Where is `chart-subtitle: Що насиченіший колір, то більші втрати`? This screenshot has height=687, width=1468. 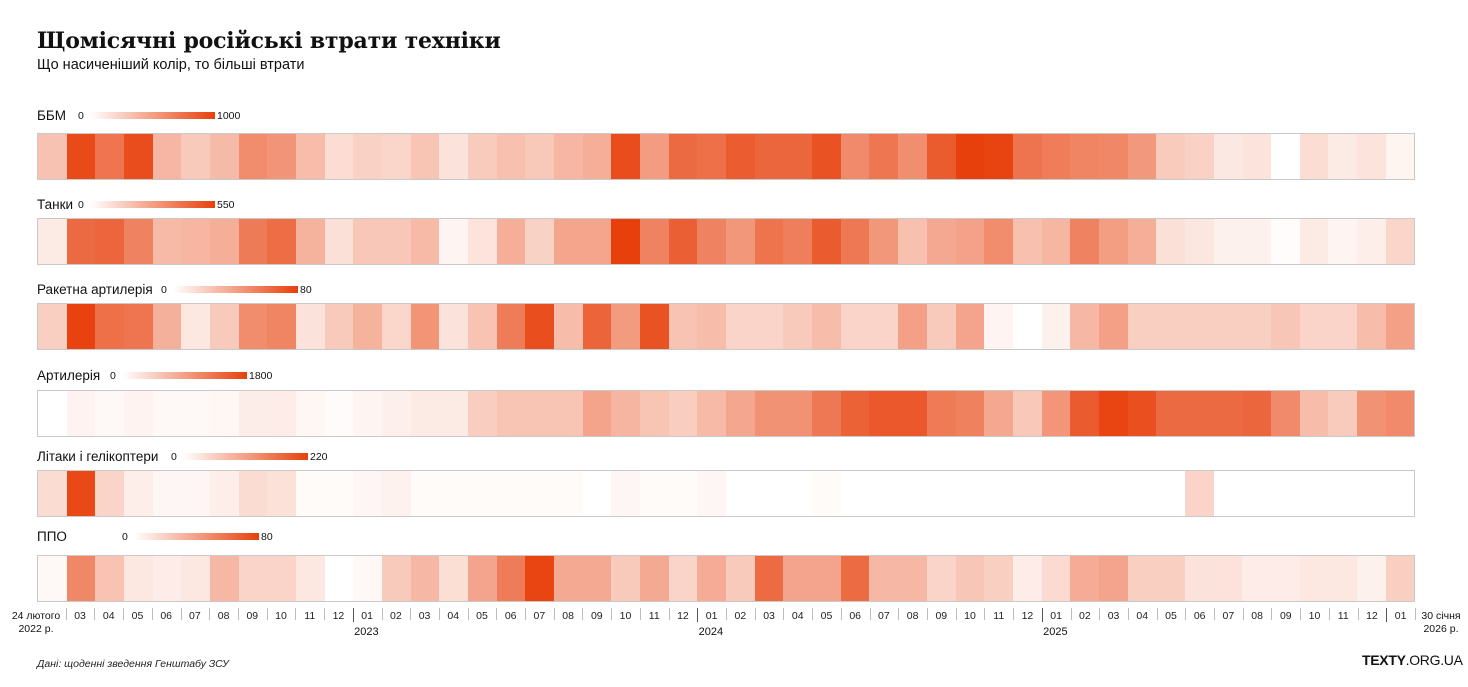
chart-subtitle: Що насиченіший колір, то більші втрати is located at coordinates (171, 65).